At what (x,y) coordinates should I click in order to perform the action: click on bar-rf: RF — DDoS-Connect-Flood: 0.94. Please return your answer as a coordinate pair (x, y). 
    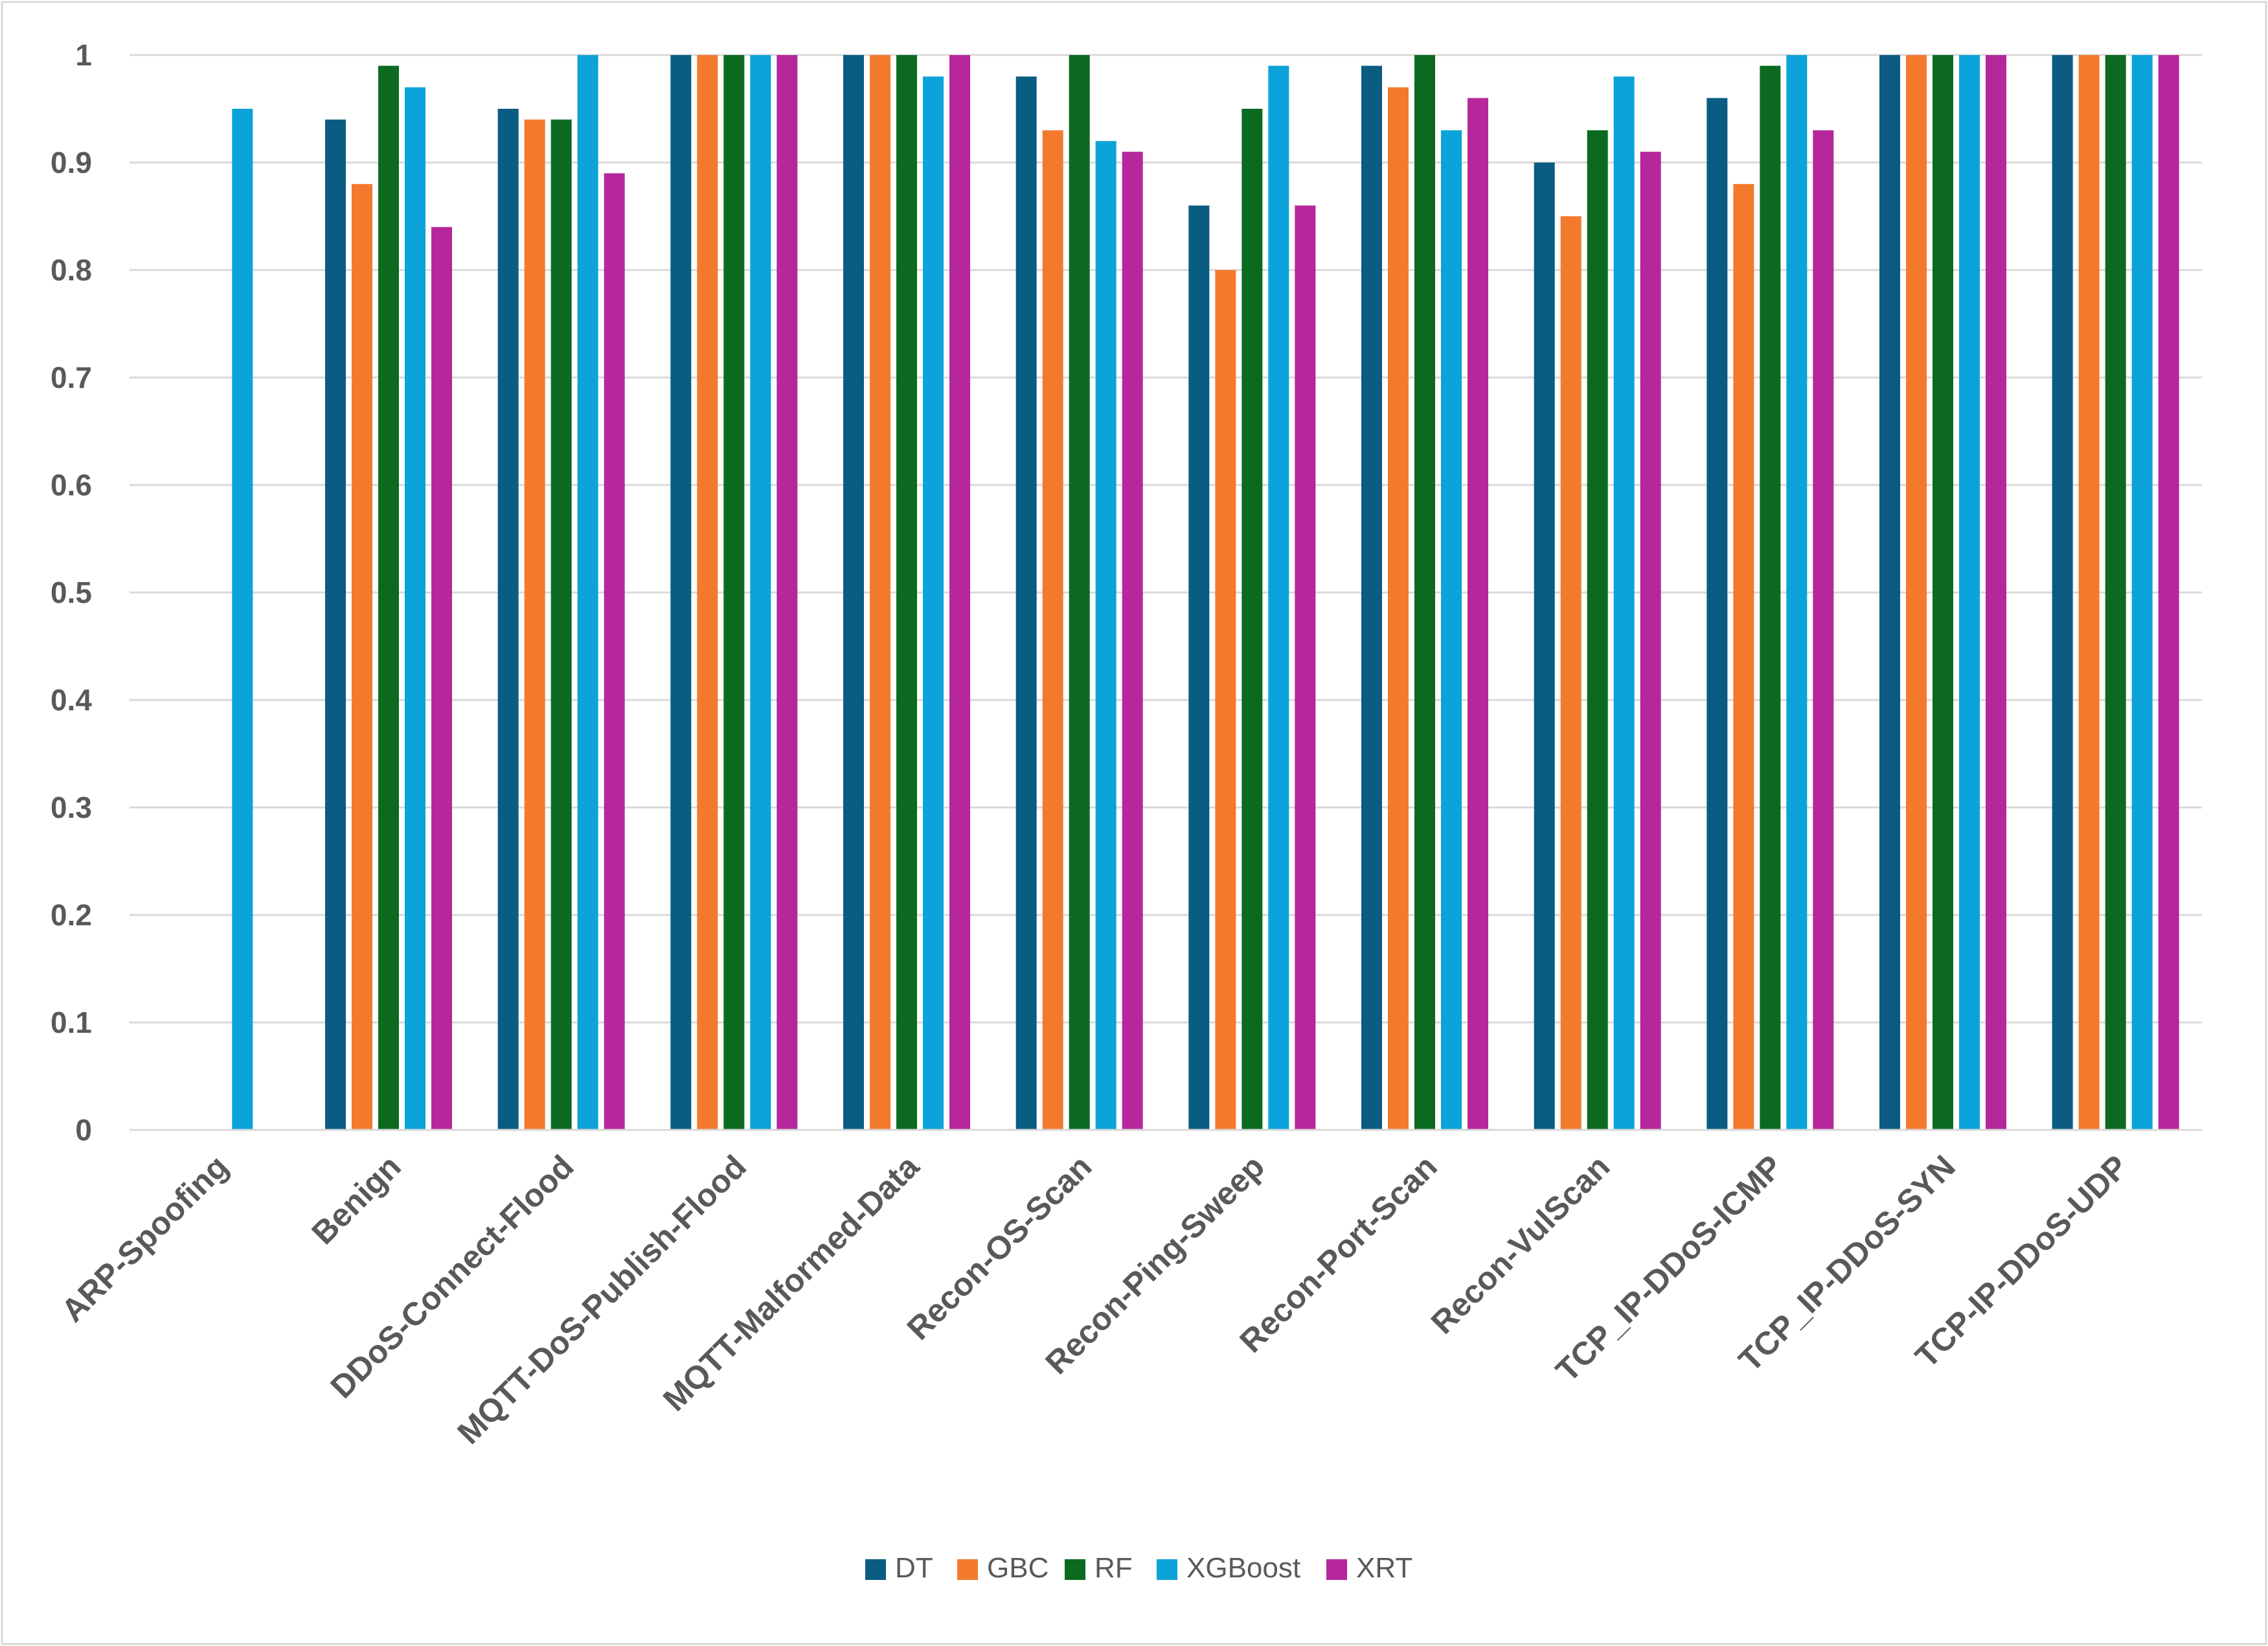
    Looking at the image, I should click on (561, 625).